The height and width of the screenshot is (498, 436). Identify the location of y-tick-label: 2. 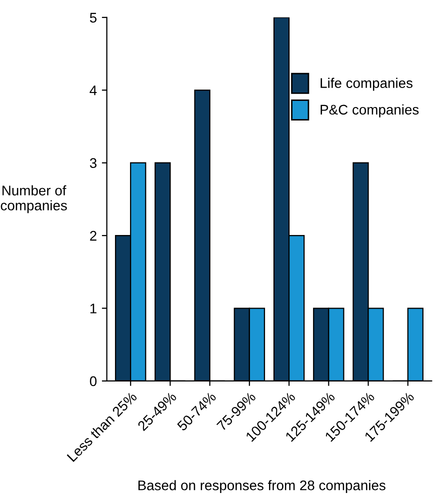
(93, 235).